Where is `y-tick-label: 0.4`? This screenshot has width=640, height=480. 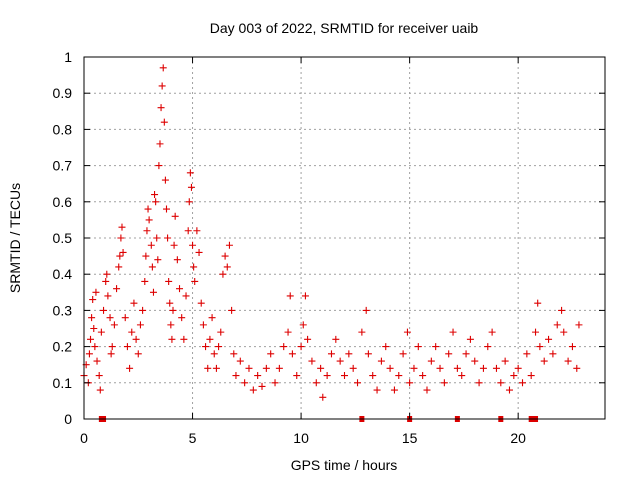
y-tick-label: 0.4 is located at coordinates (63, 274).